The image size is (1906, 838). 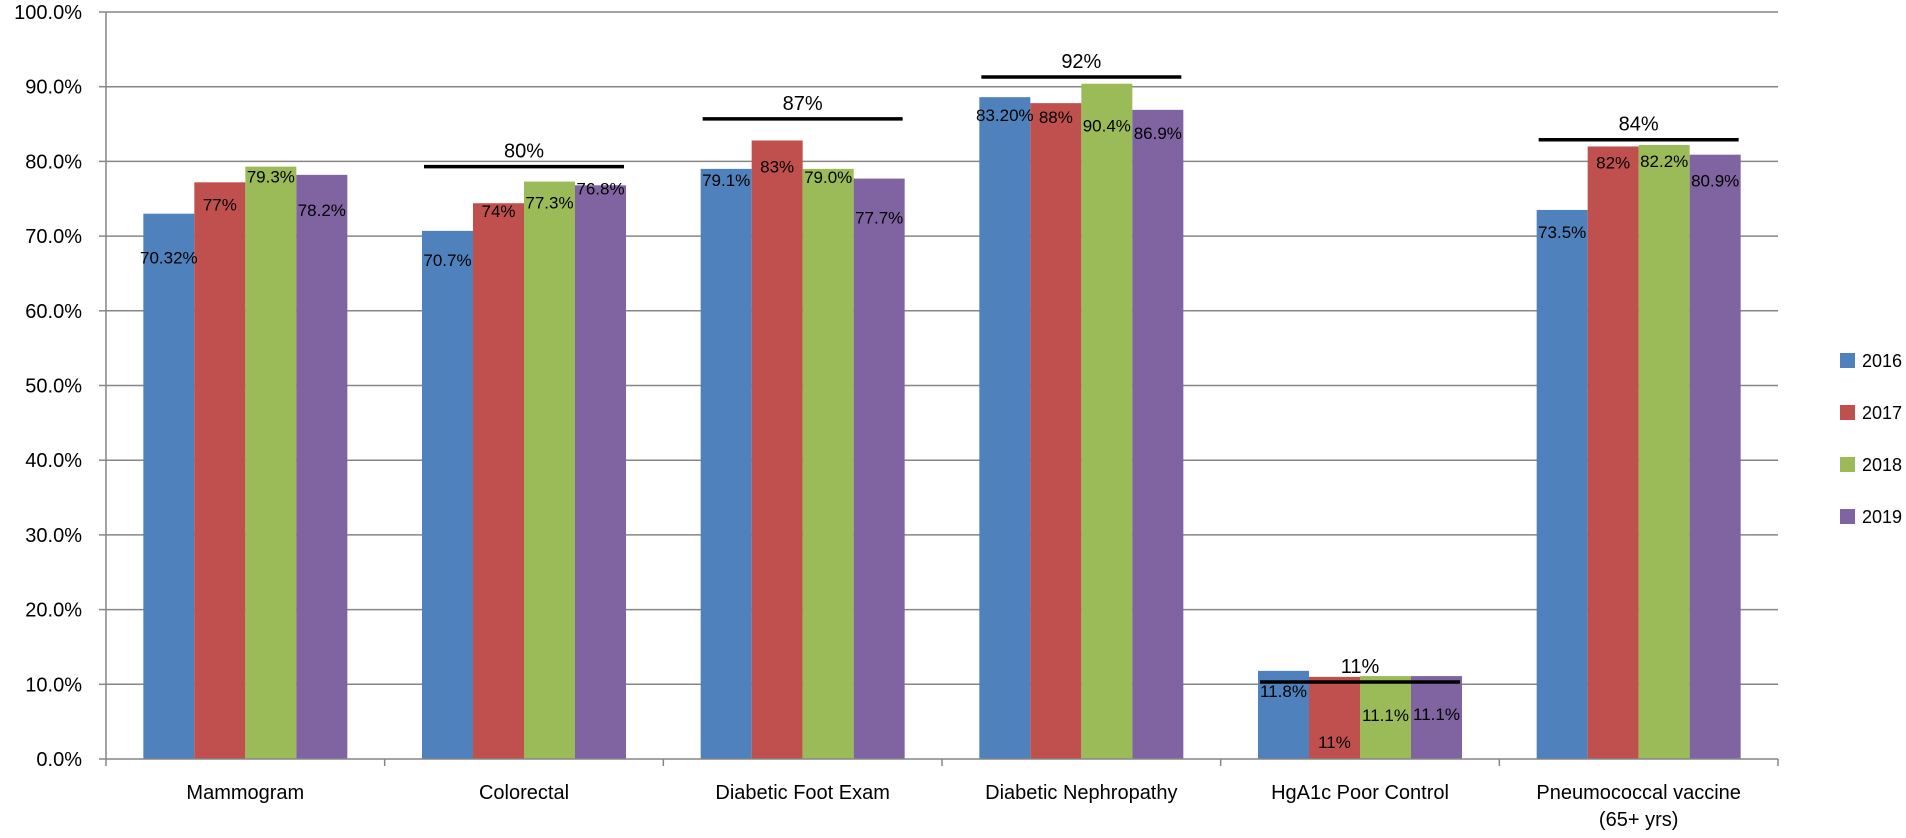 I want to click on y-tick-label: 80.0%, so click(x=53, y=162).